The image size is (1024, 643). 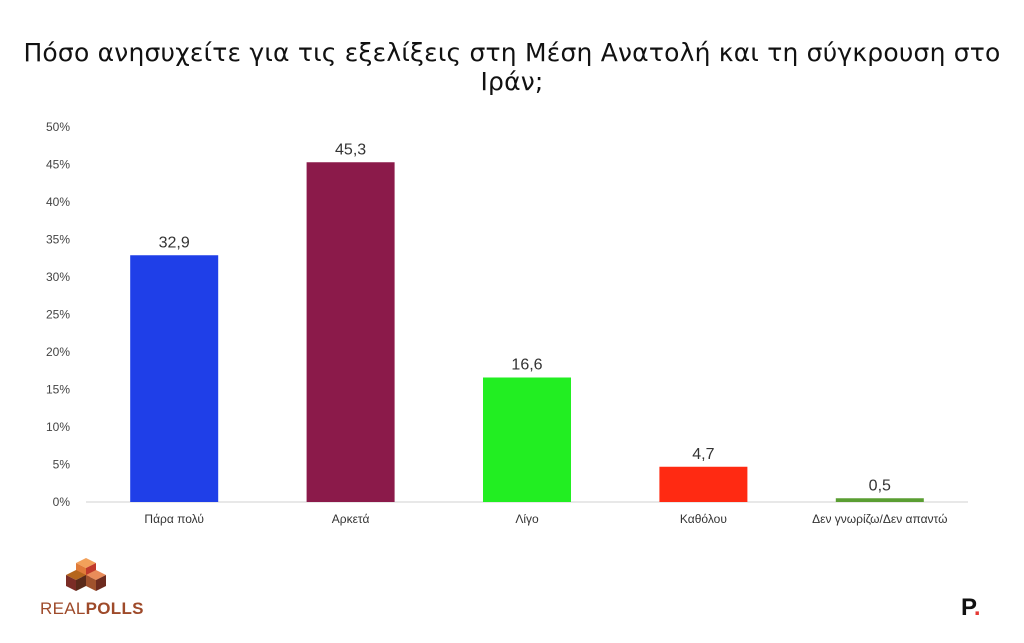 What do you see at coordinates (58, 277) in the screenshot?
I see `y-tick-label: 30%` at bounding box center [58, 277].